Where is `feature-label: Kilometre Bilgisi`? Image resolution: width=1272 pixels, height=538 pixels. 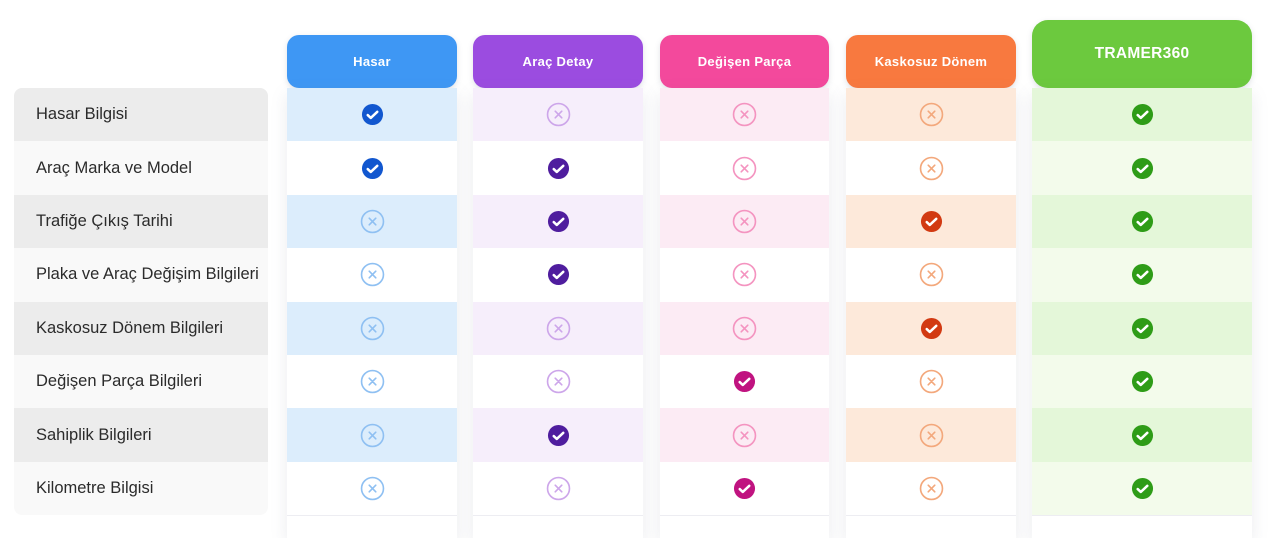
feature-label: Kilometre Bilgisi is located at coordinates (95, 487).